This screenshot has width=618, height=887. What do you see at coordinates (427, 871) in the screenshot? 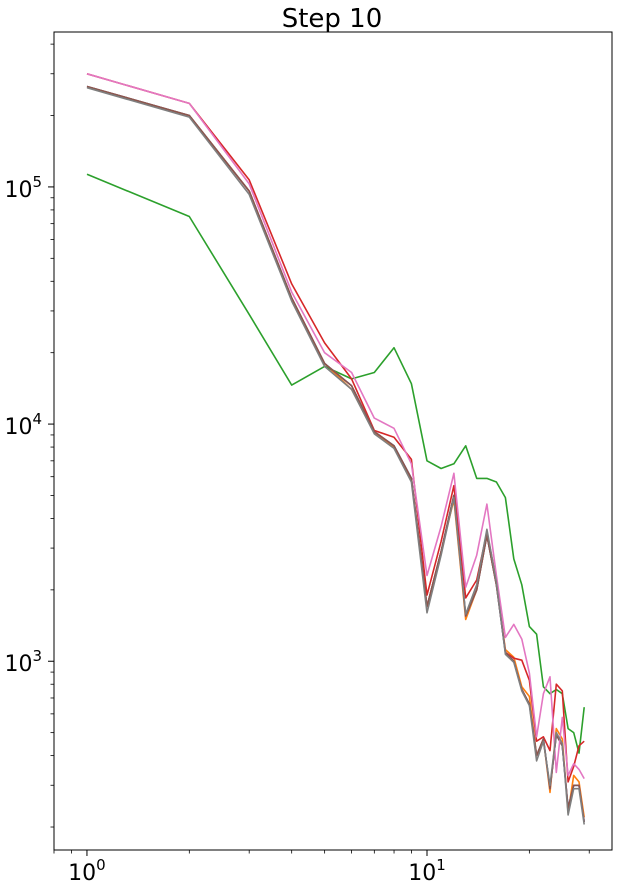
I see `x-tick-label: 10¹` at bounding box center [427, 871].